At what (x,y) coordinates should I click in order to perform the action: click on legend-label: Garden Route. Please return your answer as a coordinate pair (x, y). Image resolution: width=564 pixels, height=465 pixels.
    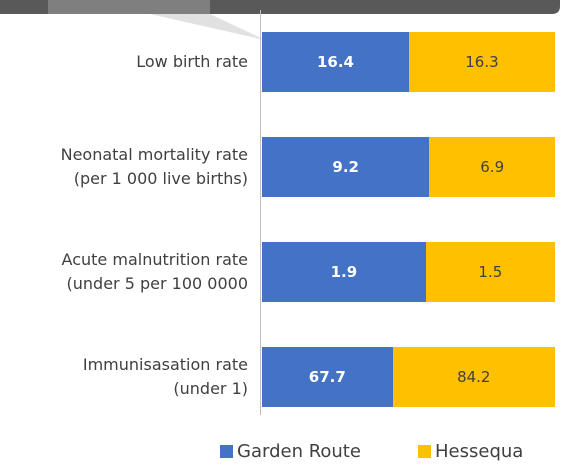
    Looking at the image, I should click on (299, 451).